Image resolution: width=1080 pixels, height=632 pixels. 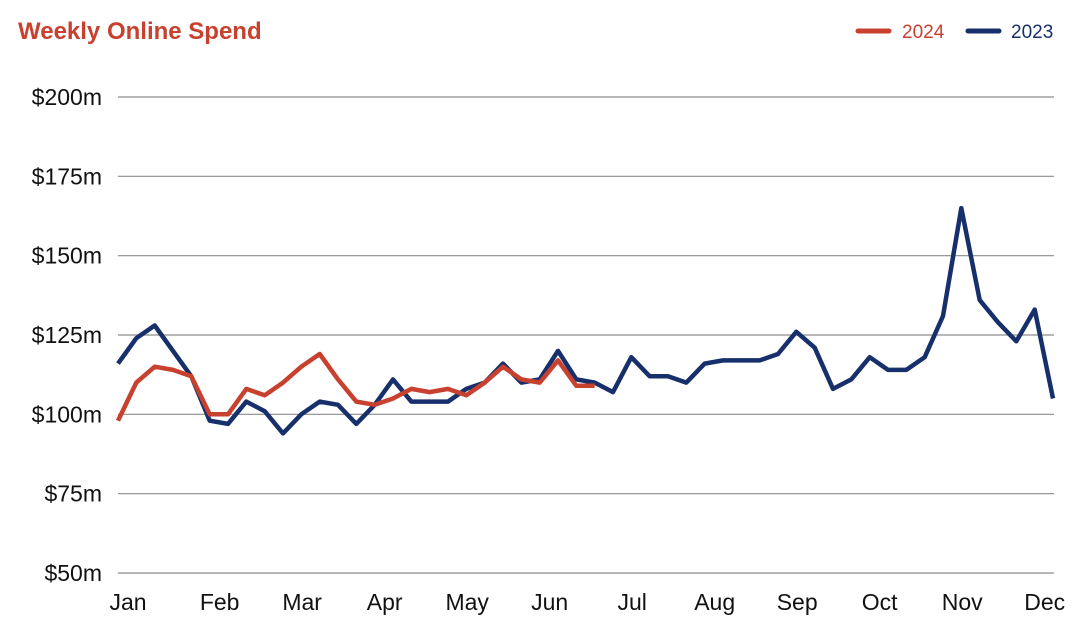 I want to click on x-tick-label: Oct, so click(x=880, y=602).